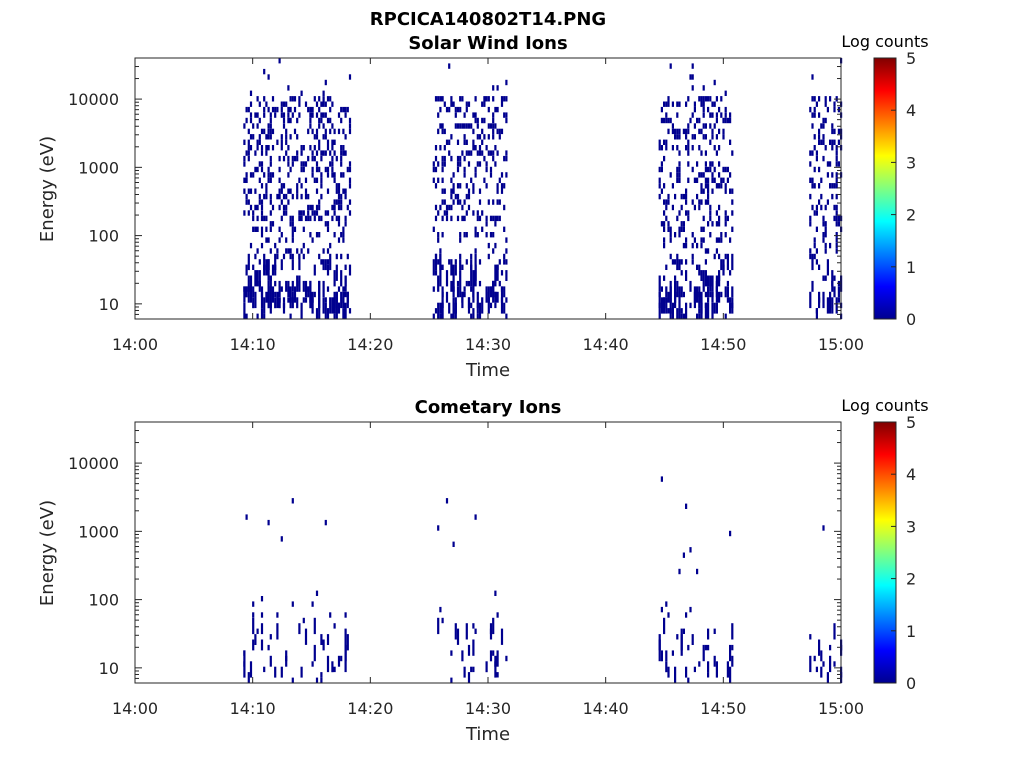 The width and height of the screenshot is (1024, 768). I want to click on y-tick-label: 10000, so click(93, 99).